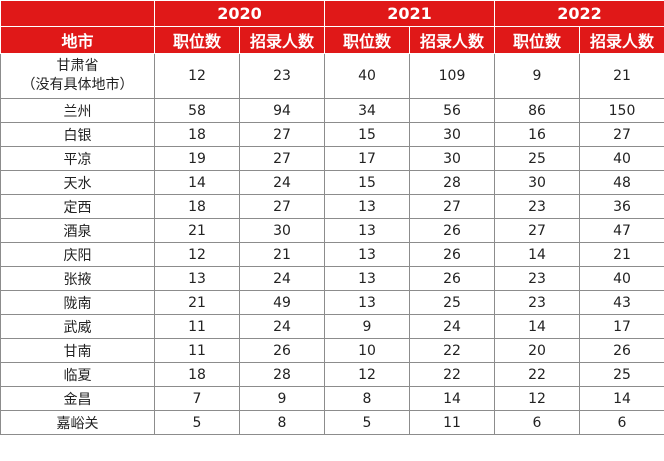  I want to click on positions-cell: 25, so click(537, 158).